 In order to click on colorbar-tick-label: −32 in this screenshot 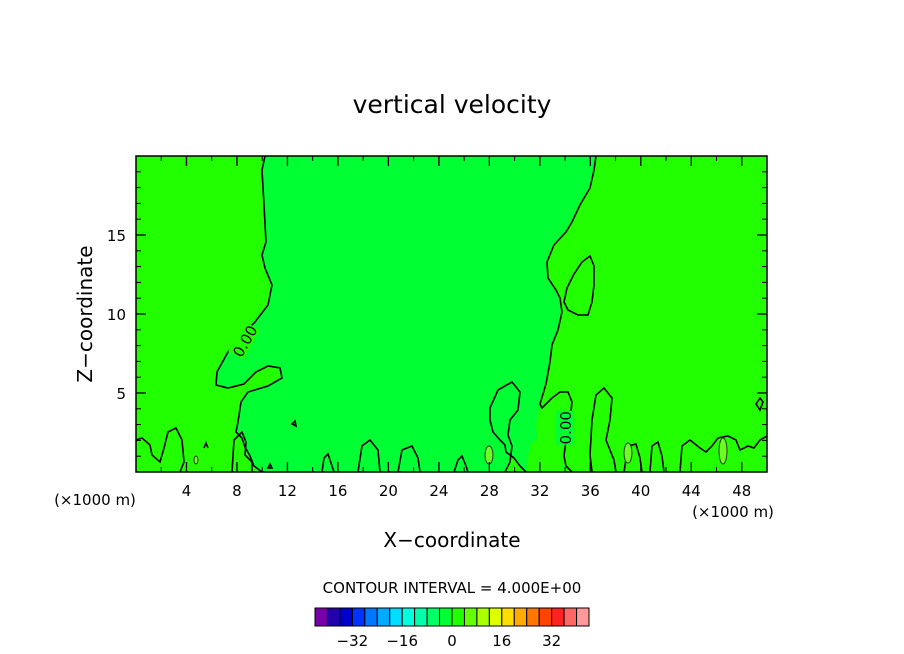, I will do `click(353, 641)`.